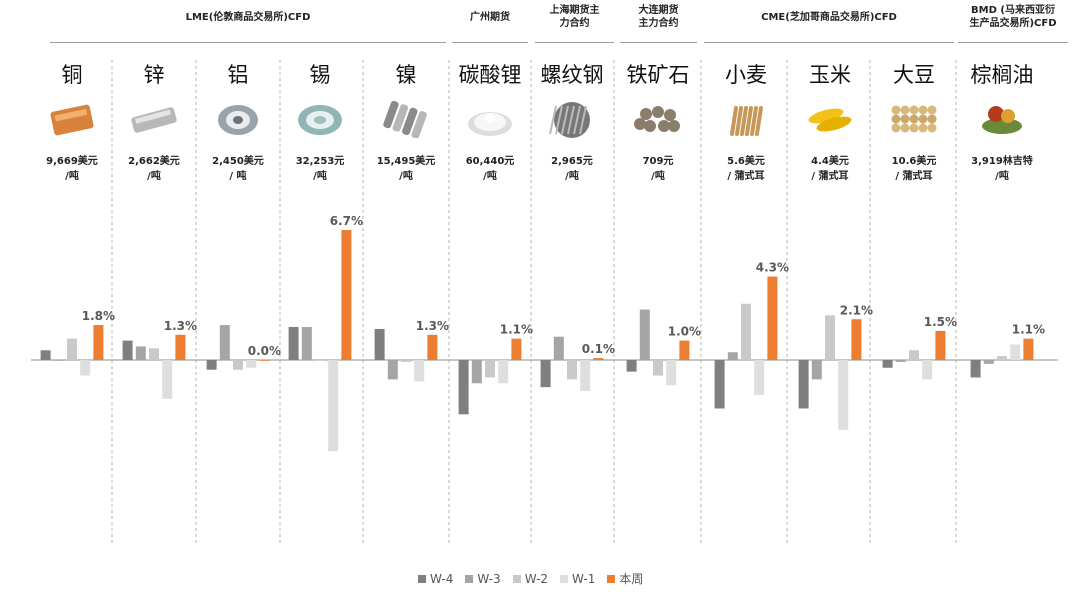  Describe the element at coordinates (238, 169) in the screenshot. I see `commodity-price: 2,450美元 / 吨` at that location.